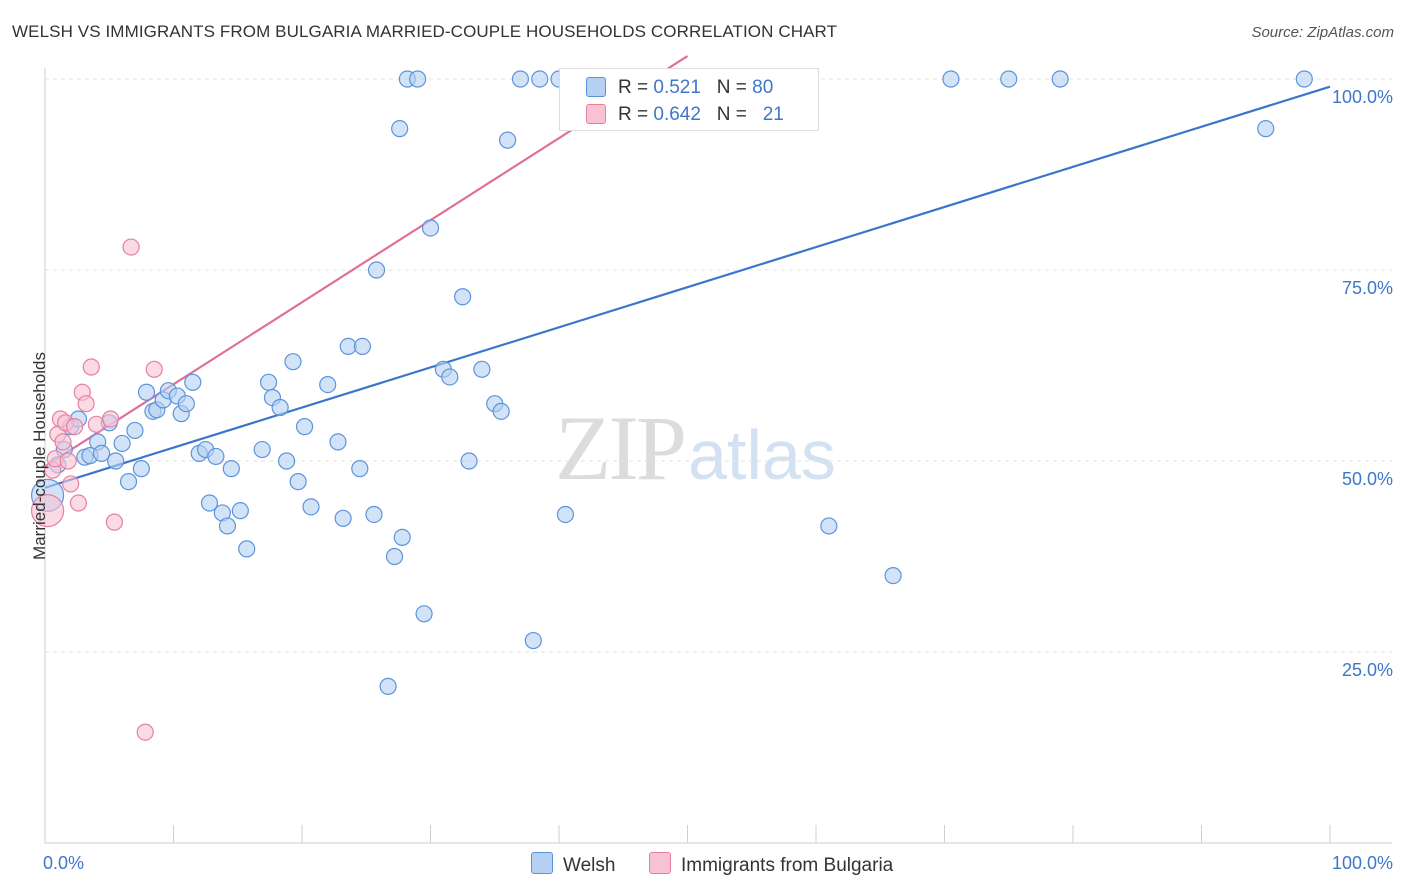 Image resolution: width=1406 pixels, height=892 pixels. What do you see at coordinates (1367, 479) in the screenshot?
I see `y-tick-label-50: 50.0%` at bounding box center [1367, 479].